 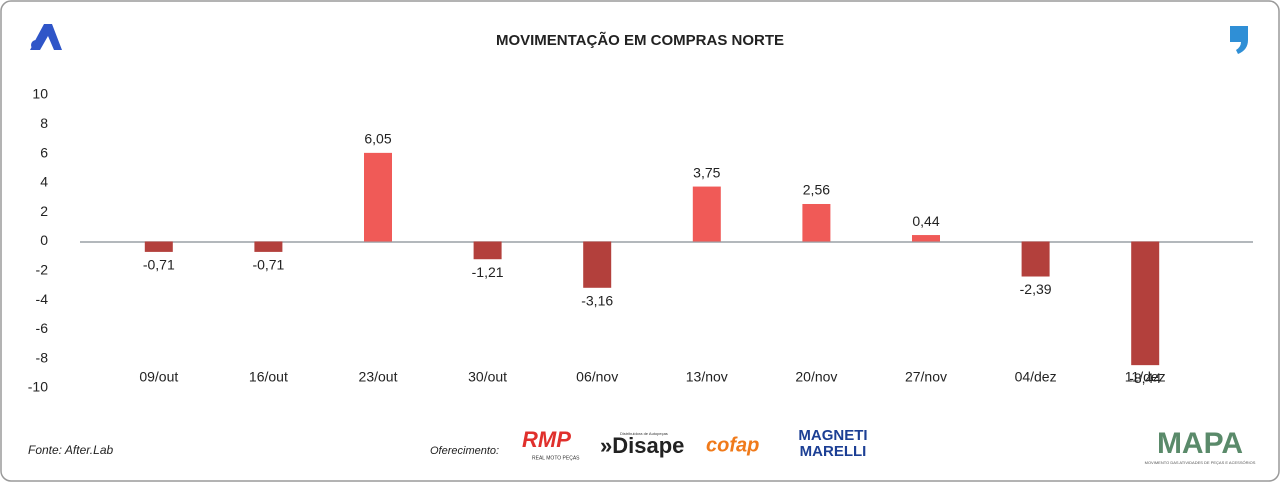 I want to click on sponsor-label: Oferecimento:, so click(x=464, y=451).